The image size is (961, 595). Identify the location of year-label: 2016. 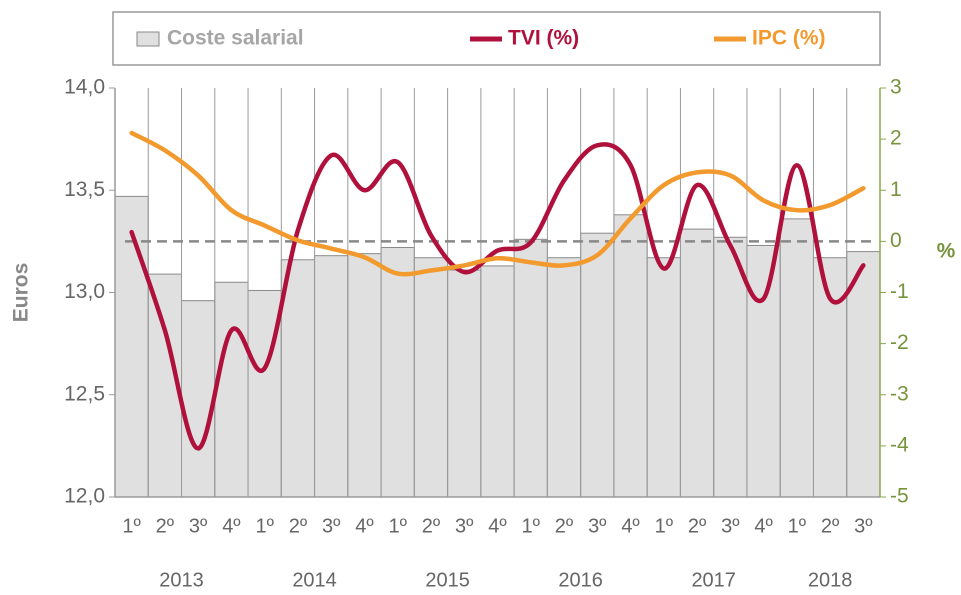
(580, 580).